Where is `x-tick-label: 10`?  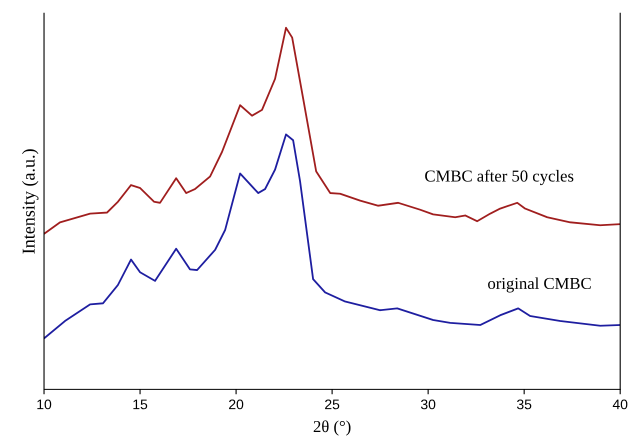 x-tick-label: 10 is located at coordinates (44, 404).